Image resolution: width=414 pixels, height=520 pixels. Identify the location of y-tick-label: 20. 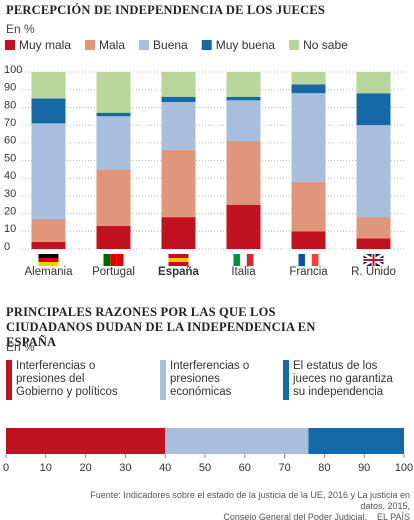
(10, 212).